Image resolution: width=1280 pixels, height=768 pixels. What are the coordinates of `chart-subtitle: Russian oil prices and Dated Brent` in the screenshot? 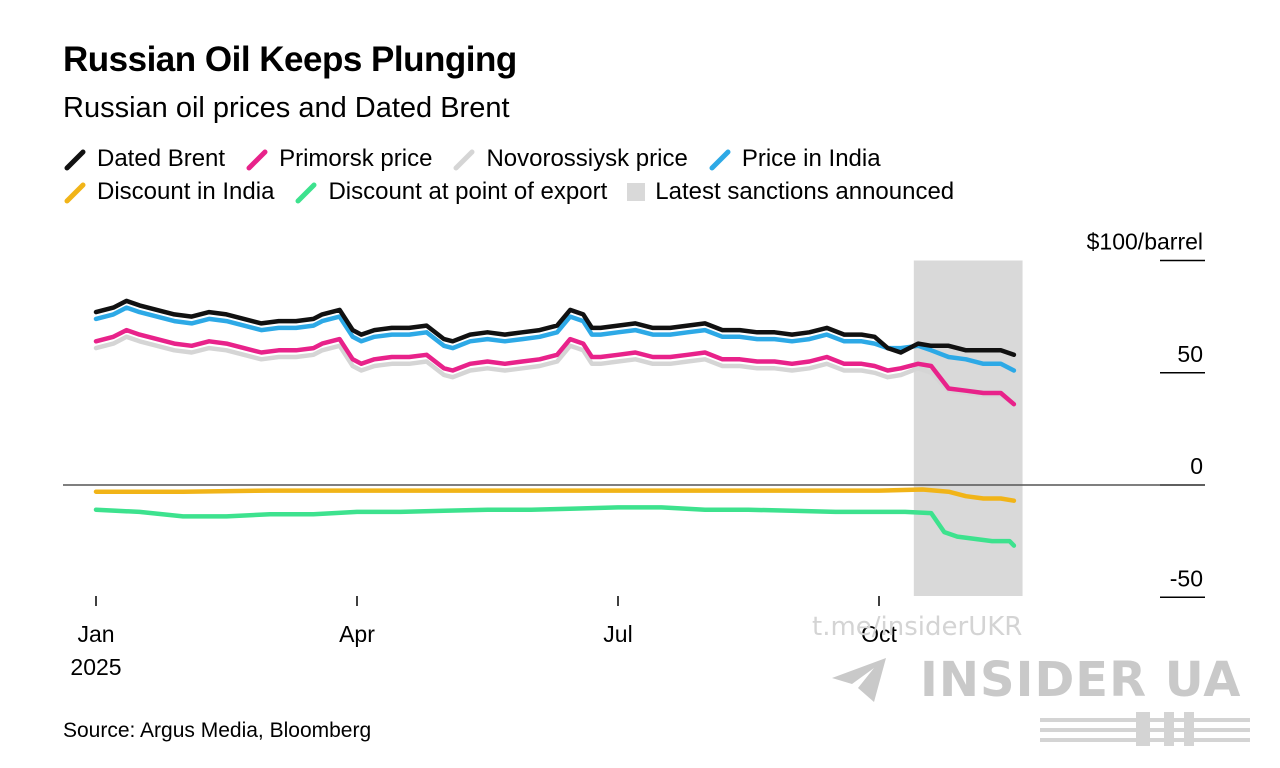 It's located at (286, 108).